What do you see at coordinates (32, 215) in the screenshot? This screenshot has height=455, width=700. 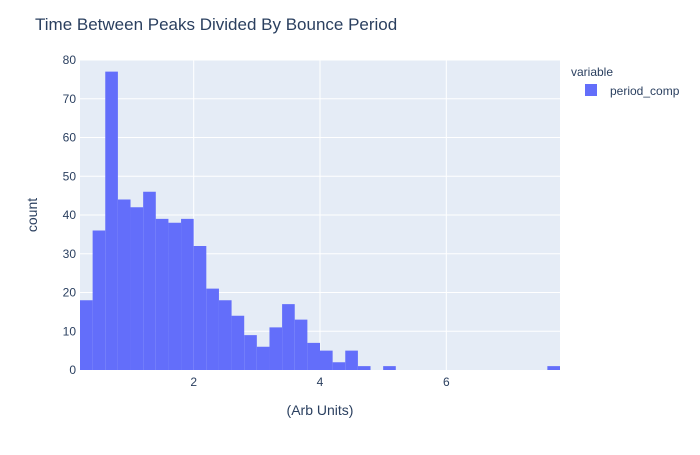 I see `y-axis-label: count` at bounding box center [32, 215].